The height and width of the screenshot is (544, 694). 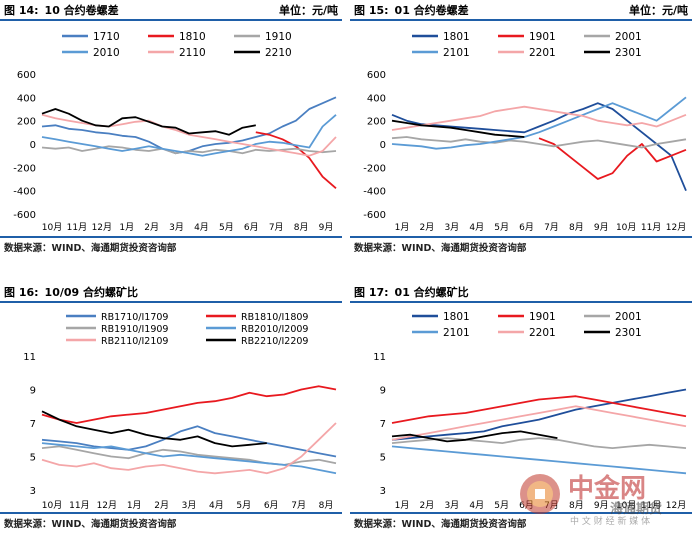 What do you see at coordinates (134, 341) in the screenshot?
I see `legend-label: RB2110/I2109` at bounding box center [134, 341].